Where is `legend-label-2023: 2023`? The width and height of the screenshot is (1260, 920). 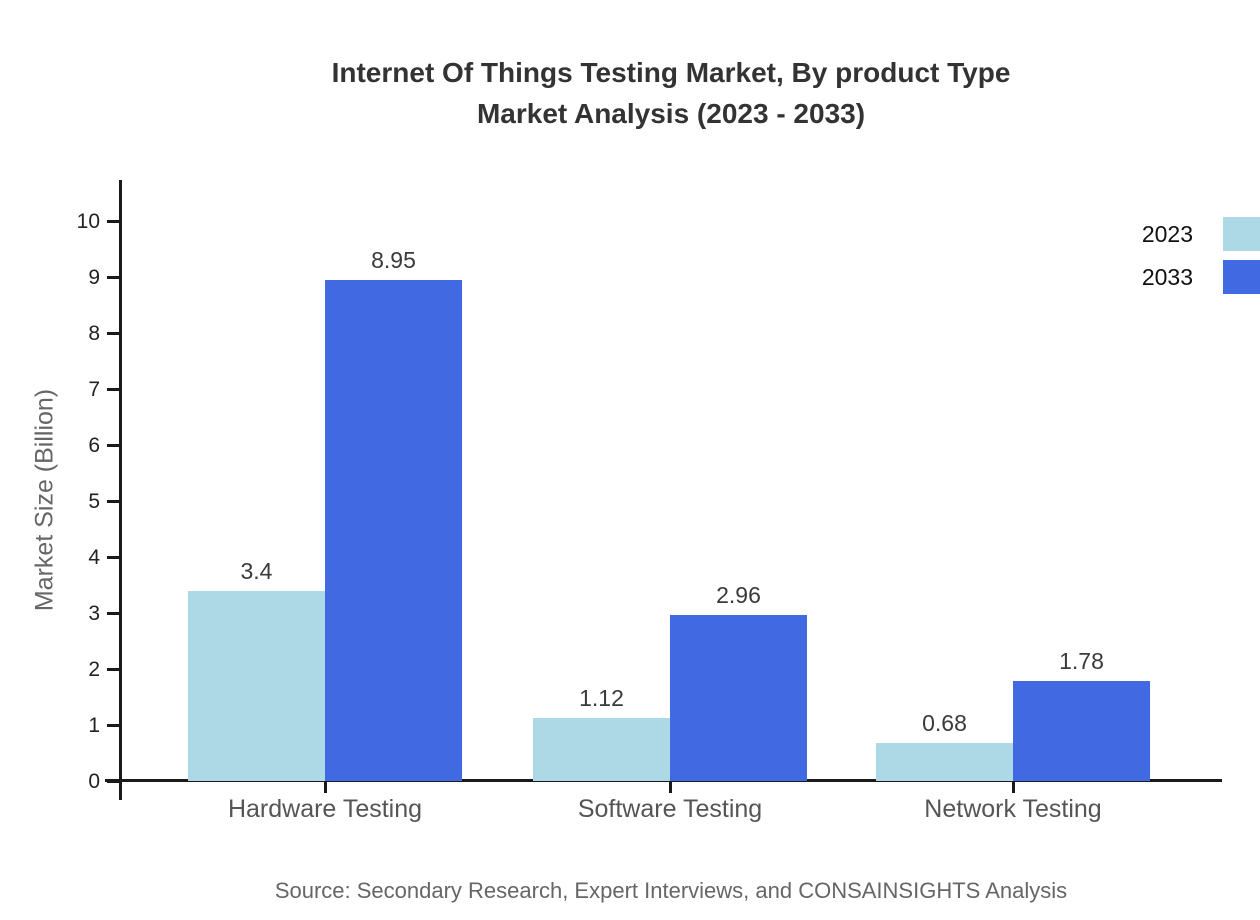
legend-label-2023: 2023 is located at coordinates (1167, 233).